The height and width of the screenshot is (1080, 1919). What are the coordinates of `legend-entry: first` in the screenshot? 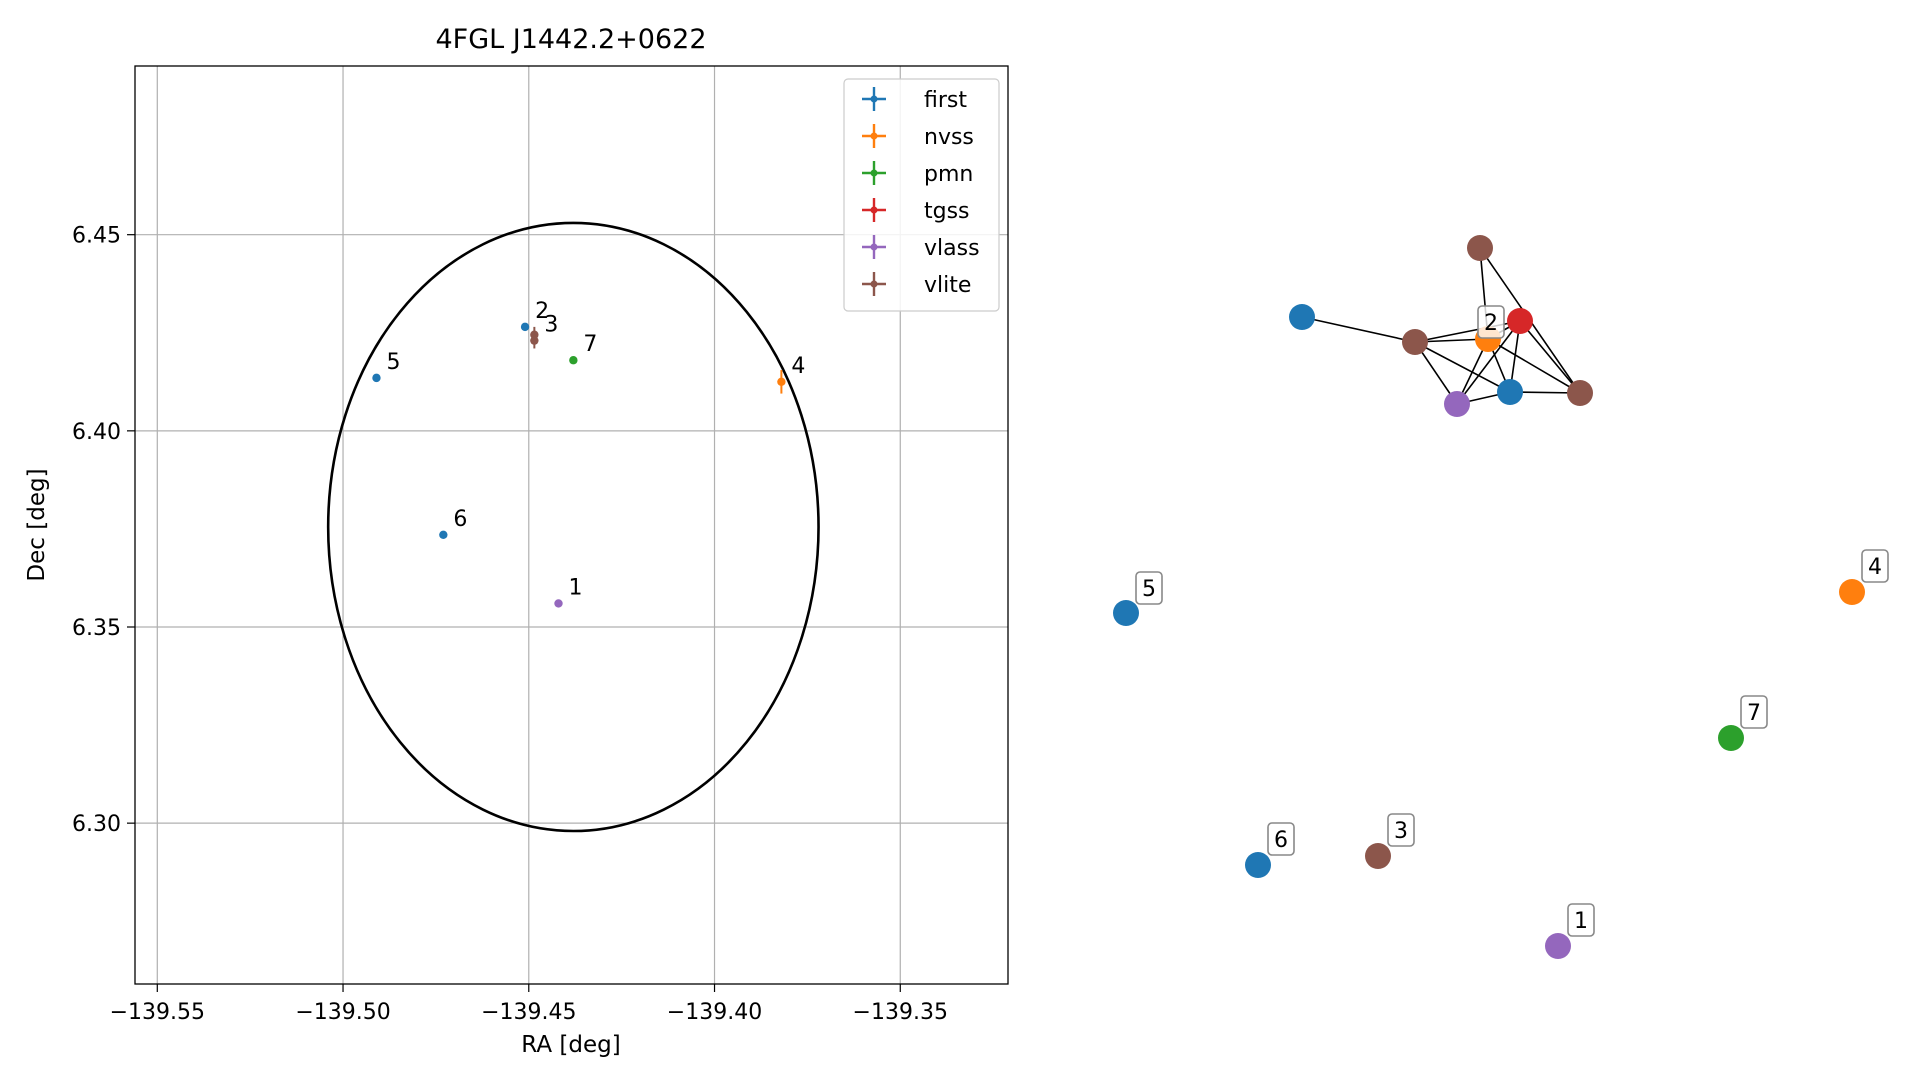 It's located at (945, 100).